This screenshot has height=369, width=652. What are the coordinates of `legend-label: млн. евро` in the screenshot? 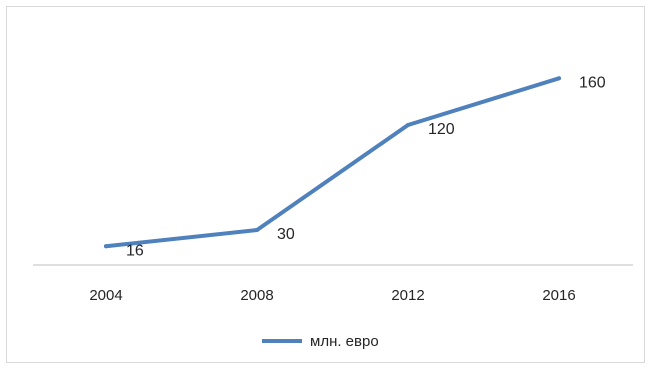 It's located at (344, 341).